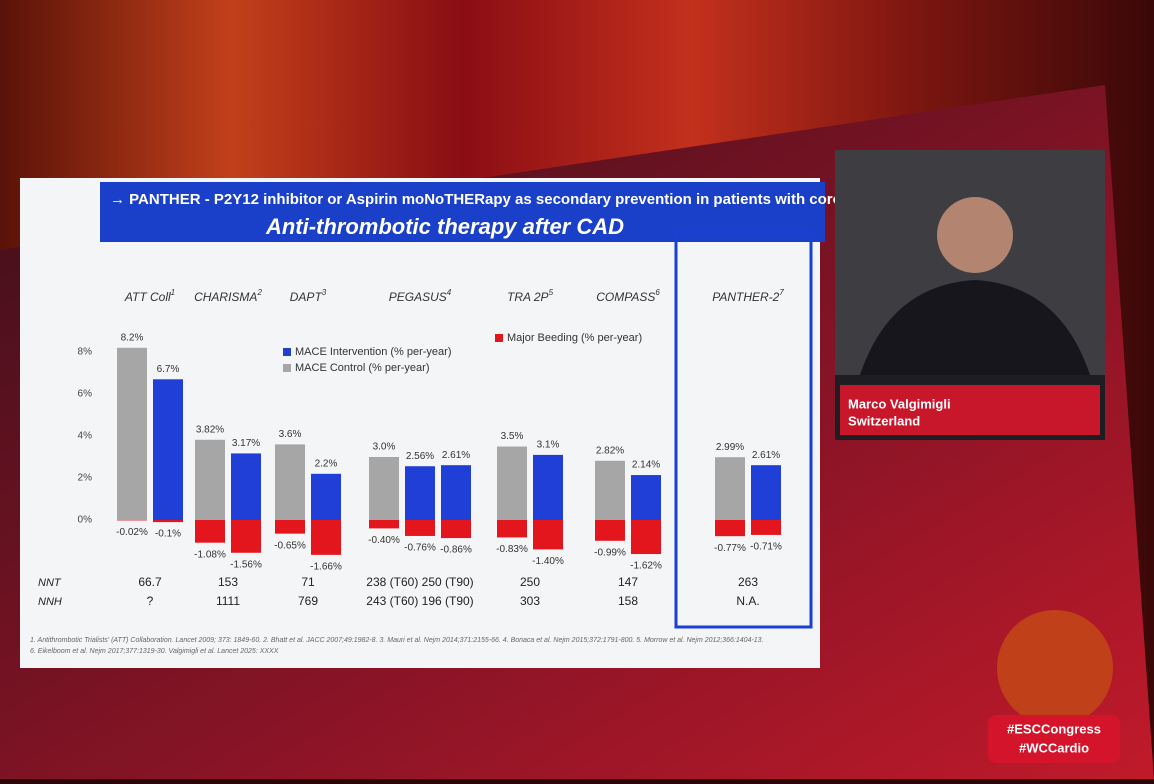 The width and height of the screenshot is (1154, 784). I want to click on nnt-value: 71, so click(308, 582).